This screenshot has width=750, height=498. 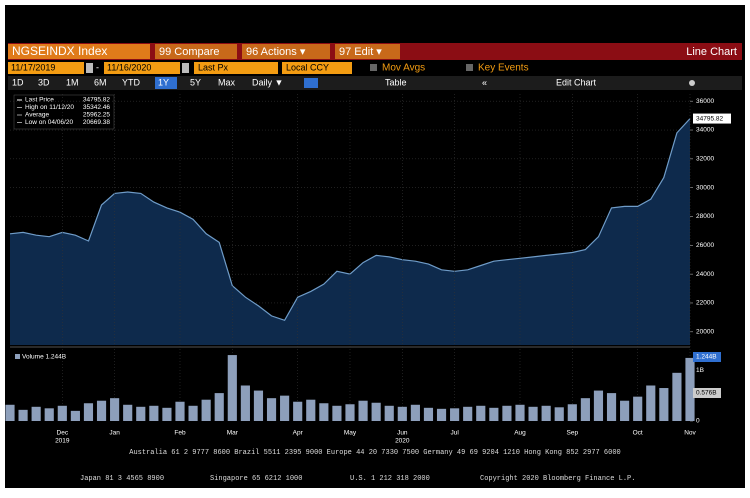 What do you see at coordinates (454, 433) in the screenshot?
I see `x-tick-label: Jul` at bounding box center [454, 433].